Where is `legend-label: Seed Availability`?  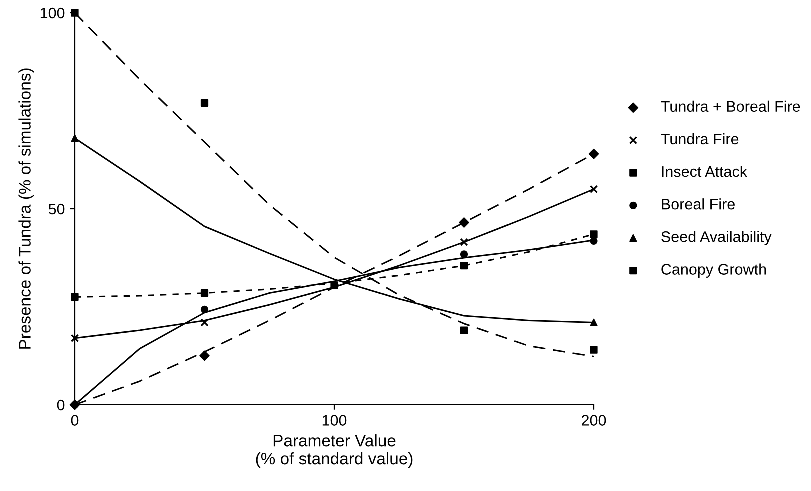
legend-label: Seed Availability is located at coordinates (717, 238).